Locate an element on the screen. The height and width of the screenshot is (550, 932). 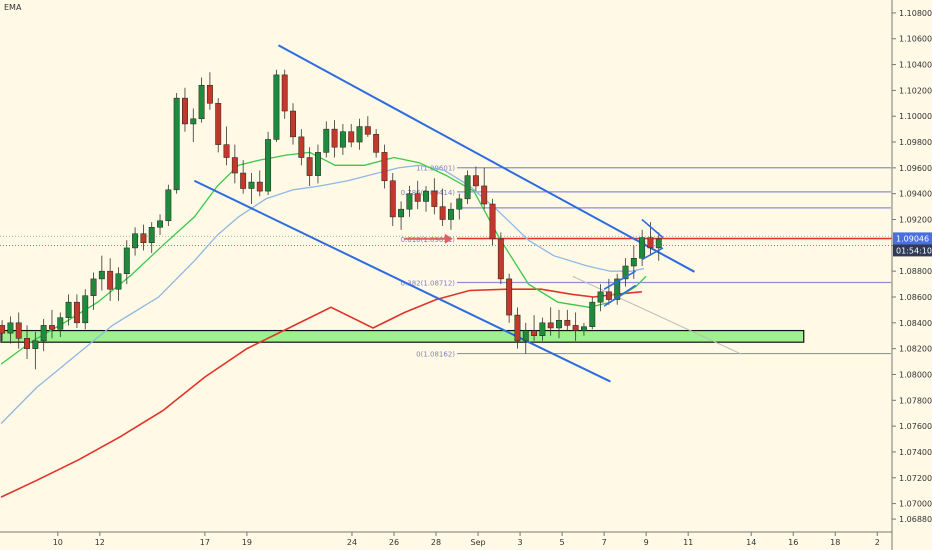
pennant-lower is located at coordinates (652, 254).